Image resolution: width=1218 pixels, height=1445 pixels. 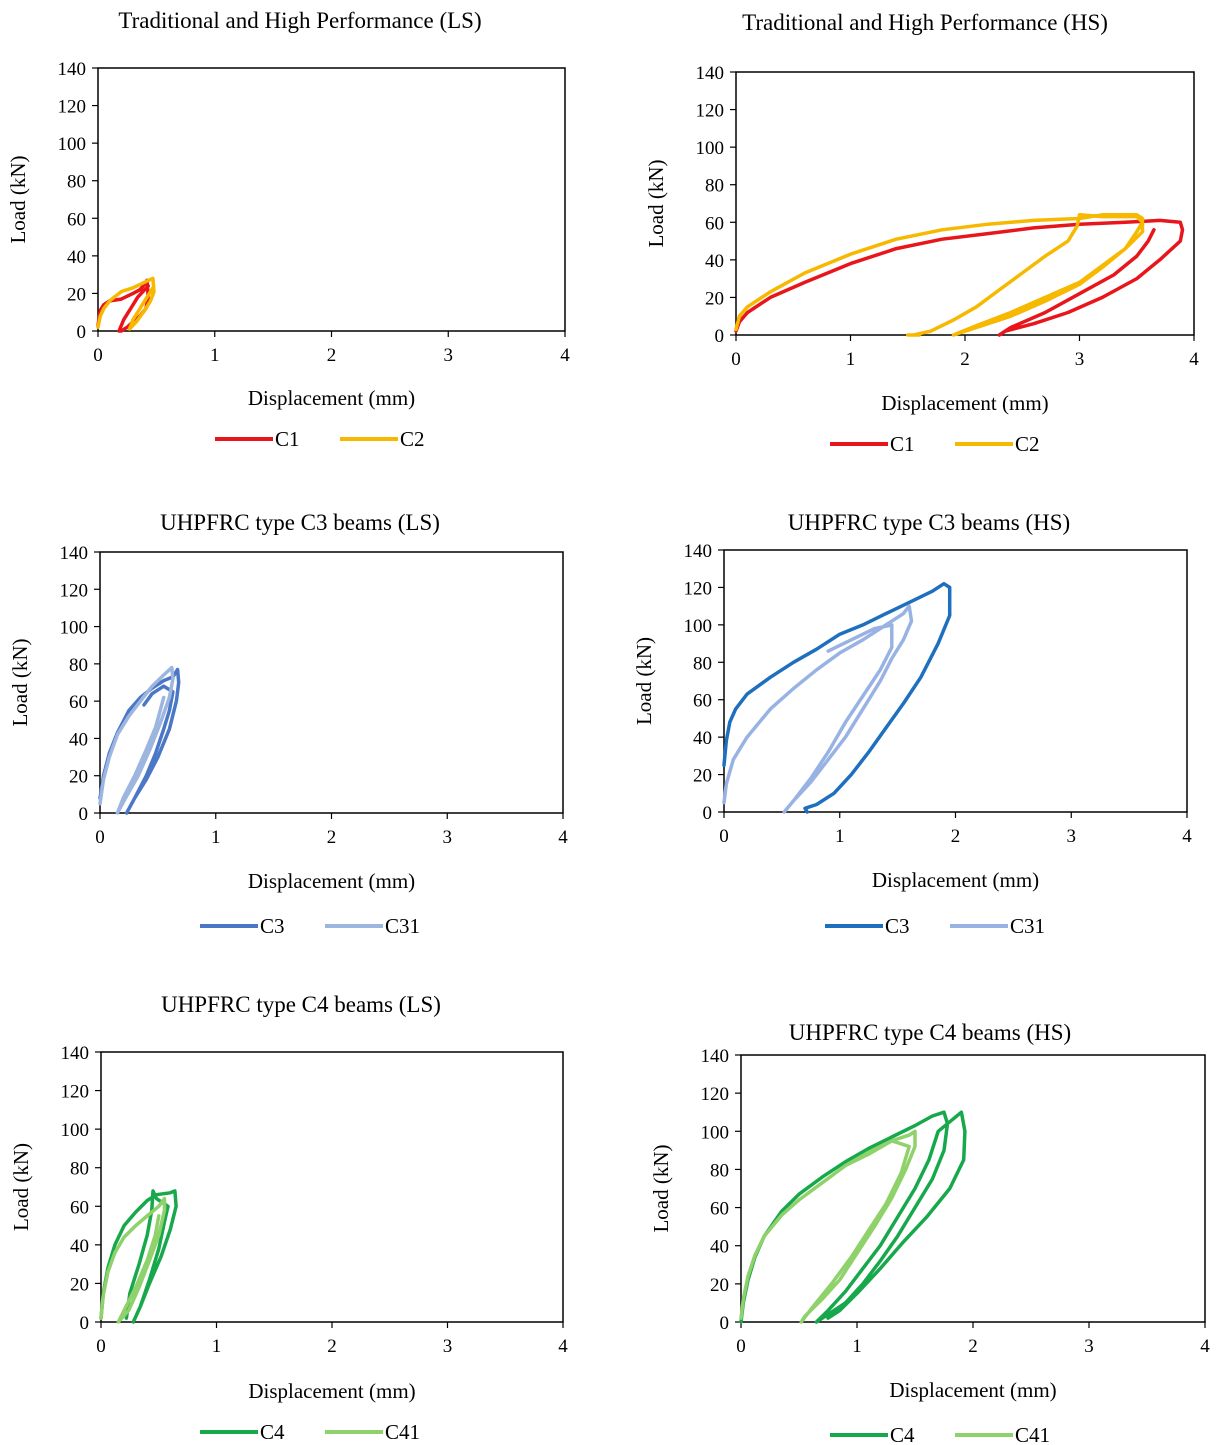 I want to click on series-line-c3, so click(x=139, y=741).